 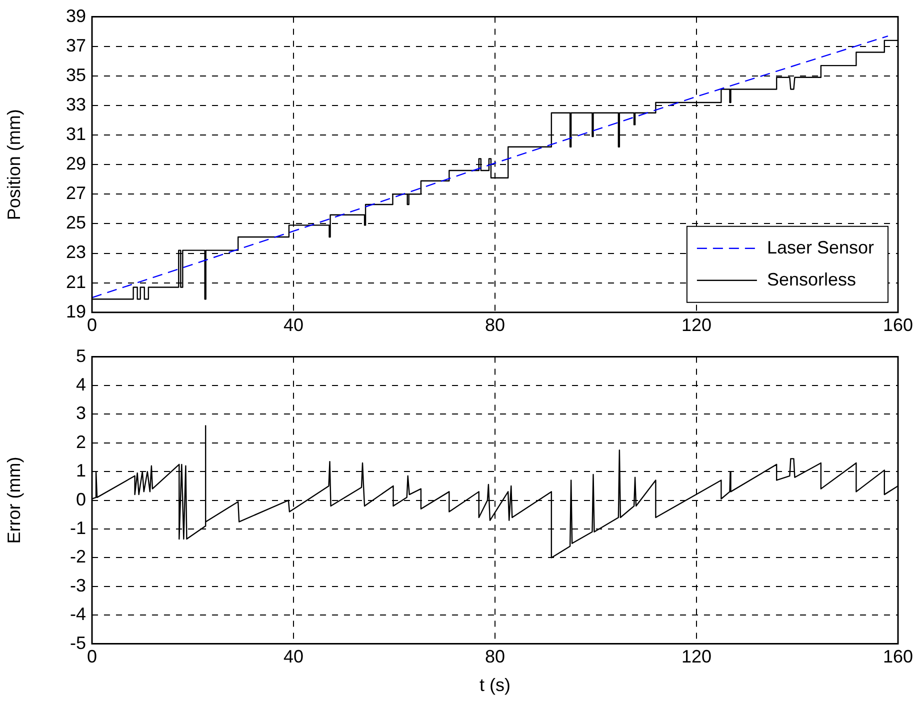 What do you see at coordinates (81, 356) in the screenshot?
I see `y-tick-label: 5` at bounding box center [81, 356].